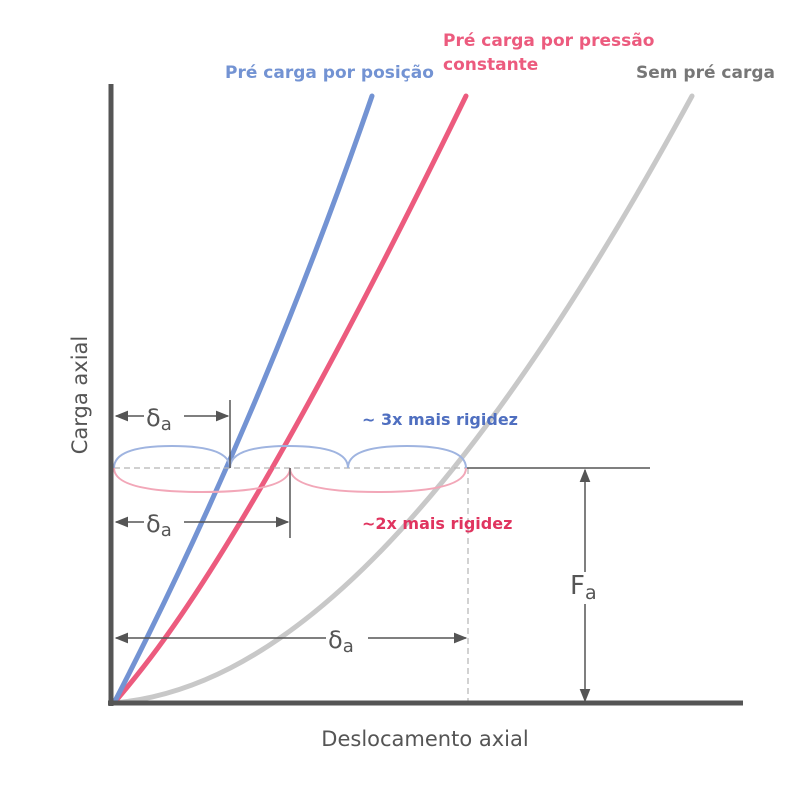  Describe the element at coordinates (159, 419) in the screenshot. I see `delta-label-position: δa` at that location.